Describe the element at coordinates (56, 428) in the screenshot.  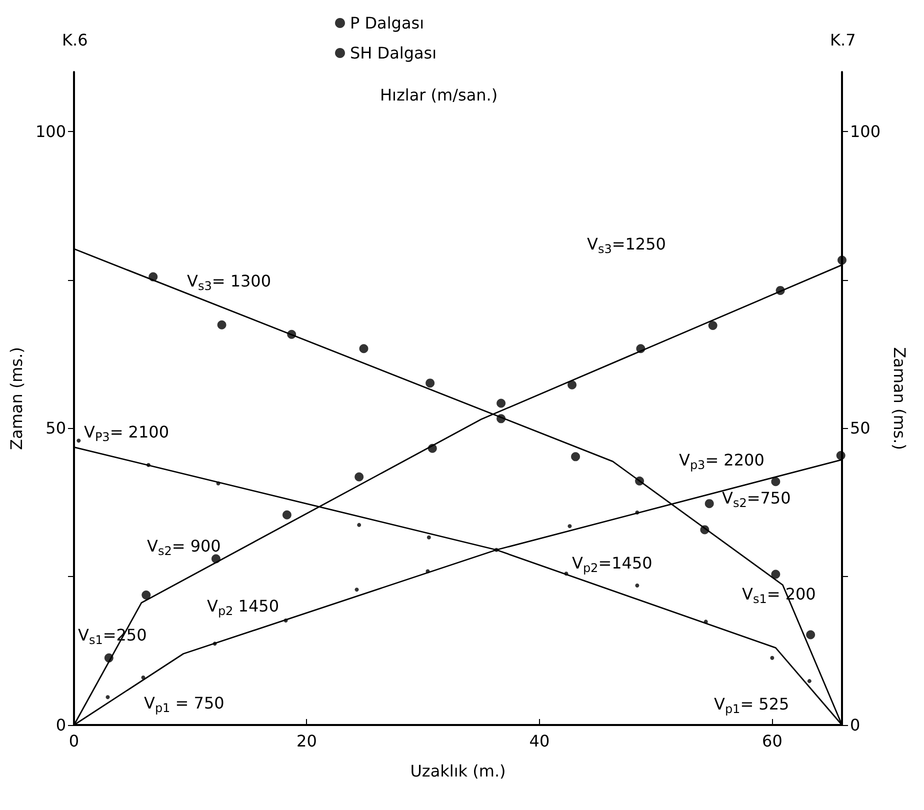
I see `y-tick-label: 50` at that location.